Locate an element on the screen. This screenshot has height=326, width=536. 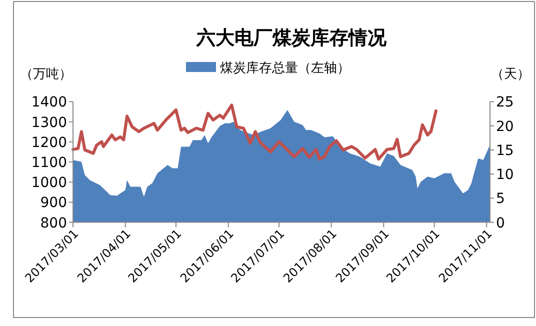
y-tick-label: 1100 is located at coordinates (49, 163).